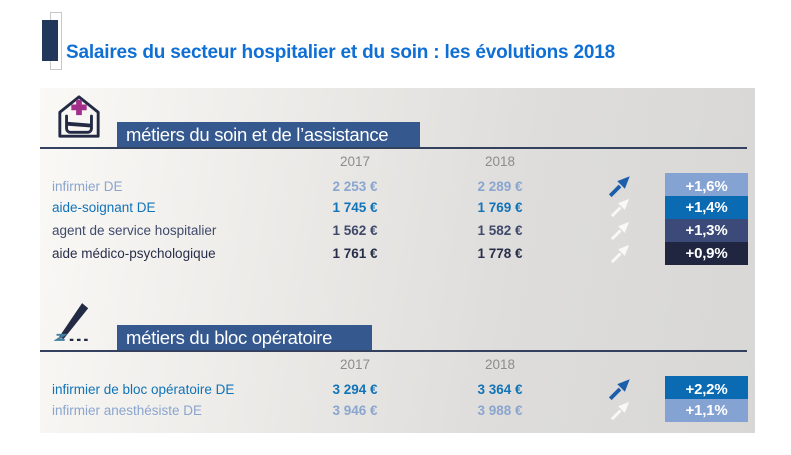 The height and width of the screenshot is (455, 791). I want to click on job-label: agent de service hospitalier, so click(134, 230).